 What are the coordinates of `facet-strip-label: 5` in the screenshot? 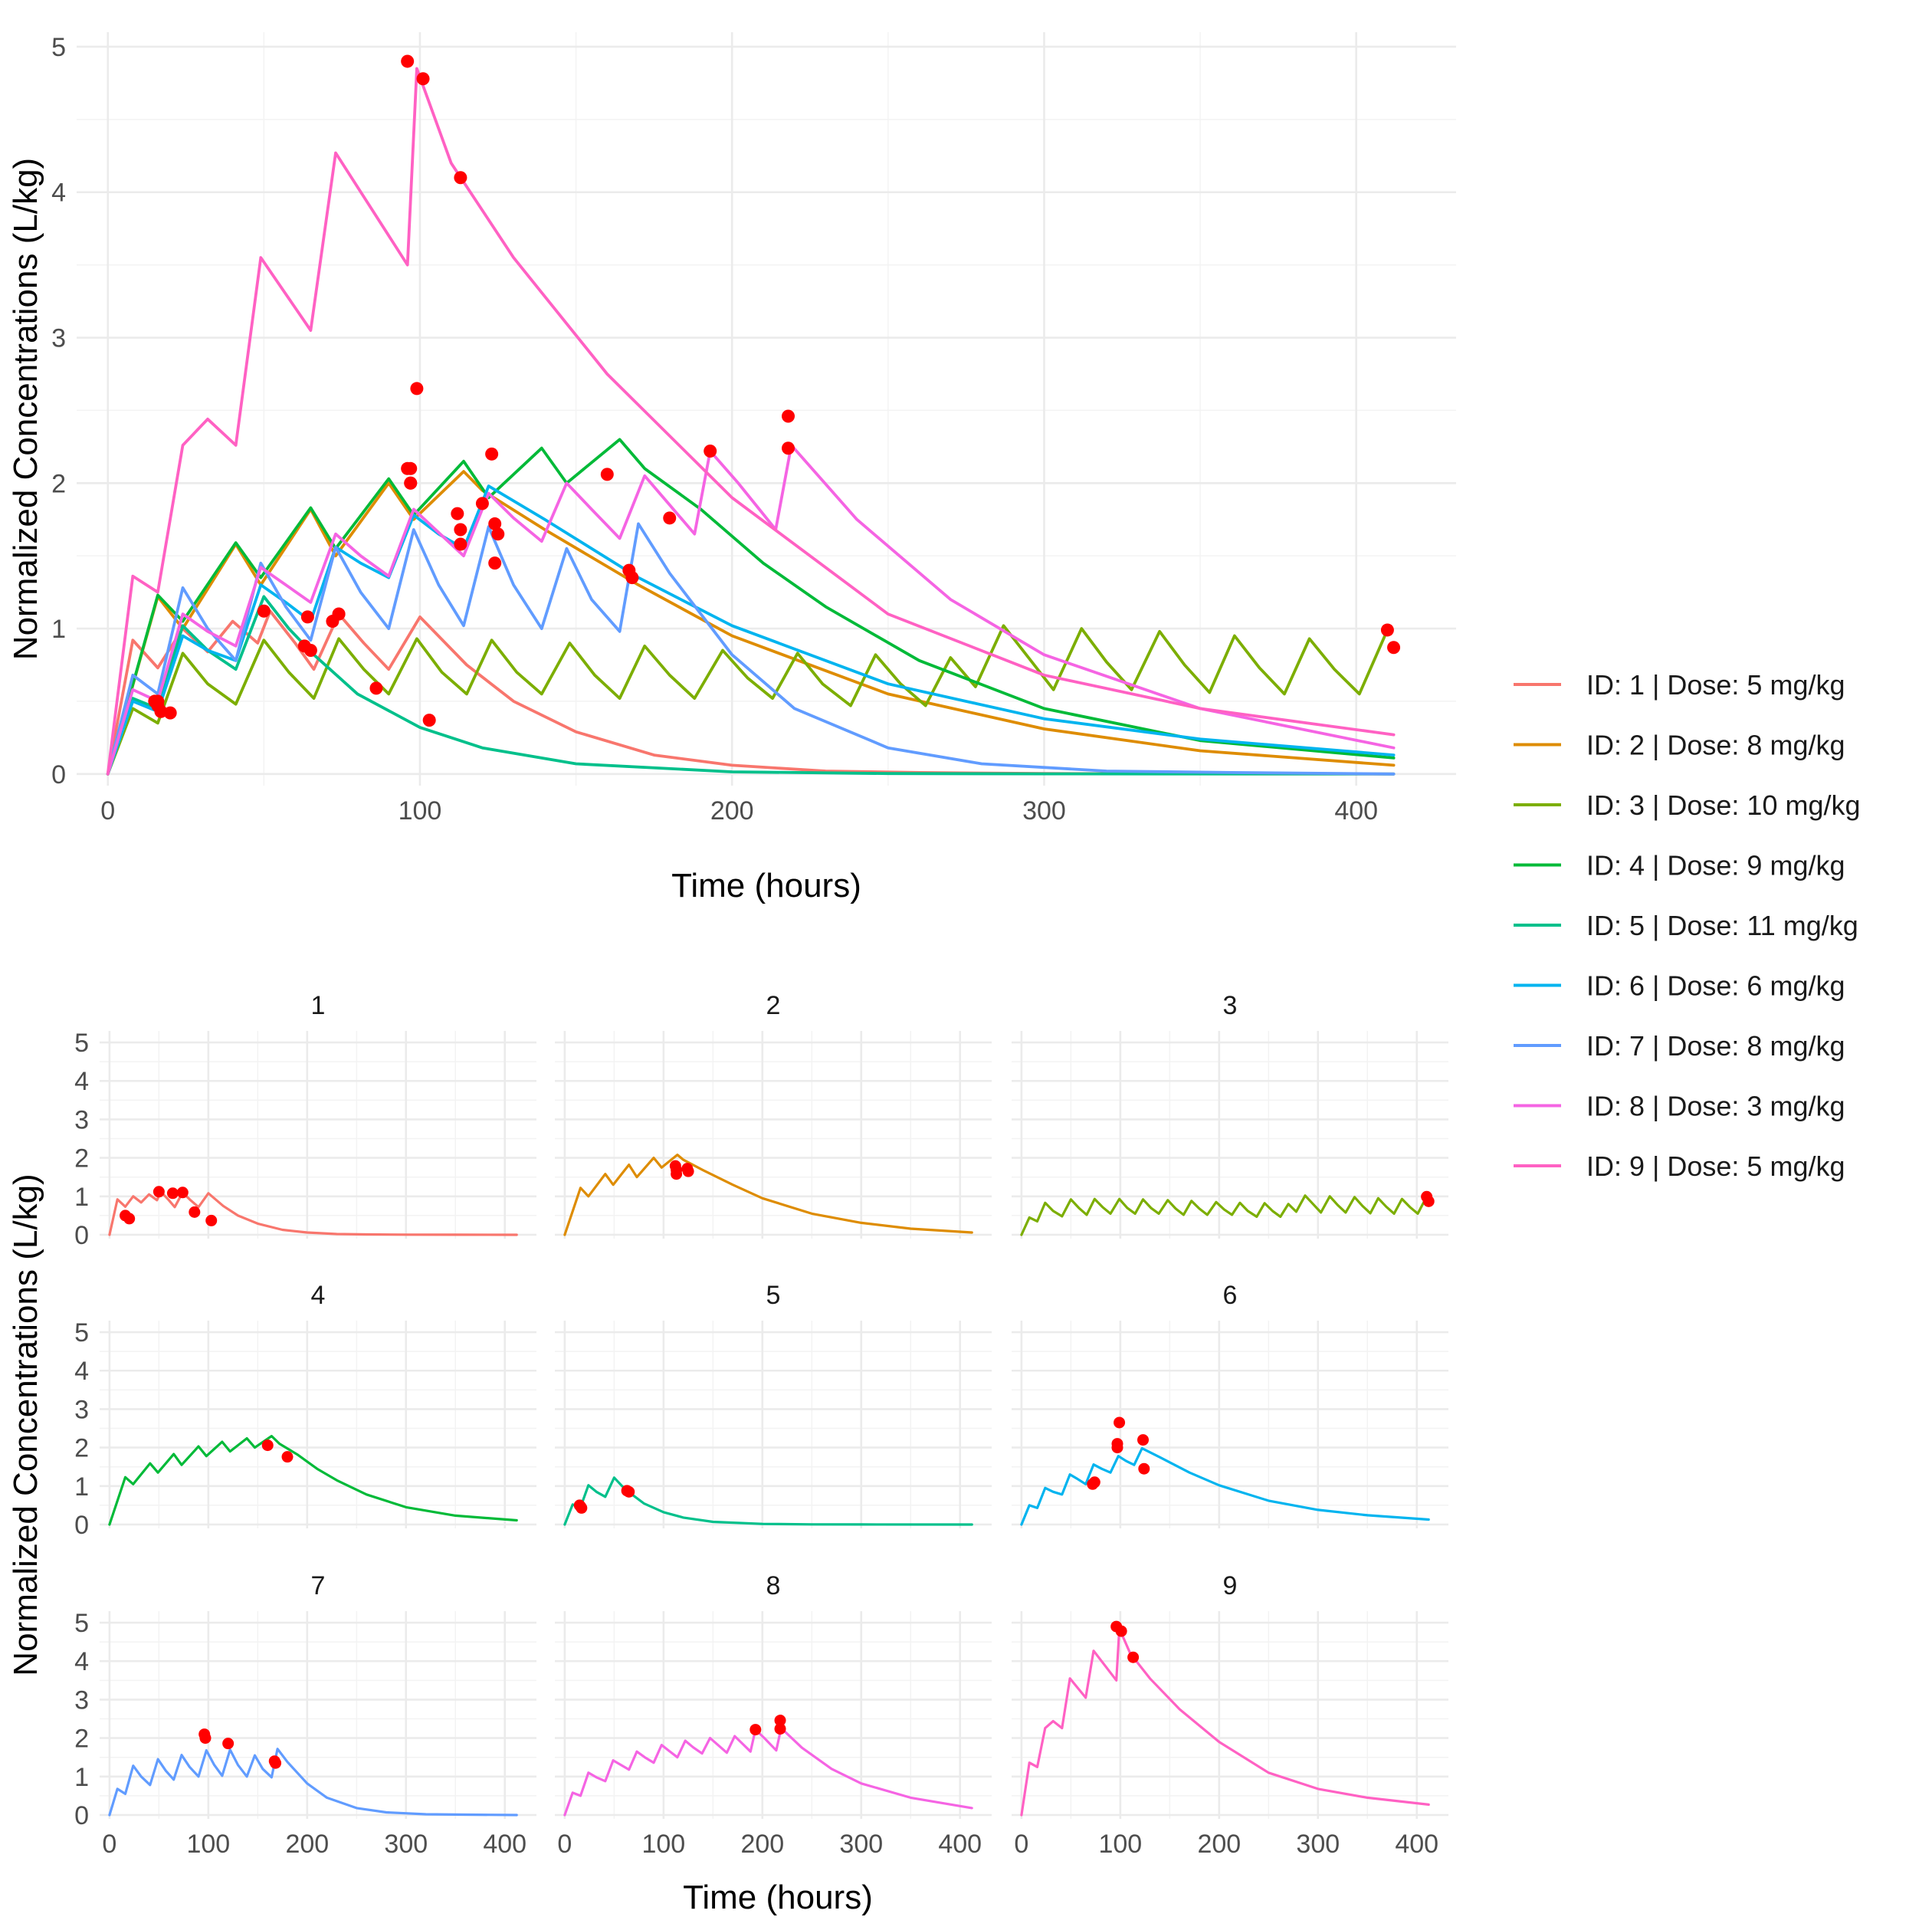 It's located at (773, 1295).